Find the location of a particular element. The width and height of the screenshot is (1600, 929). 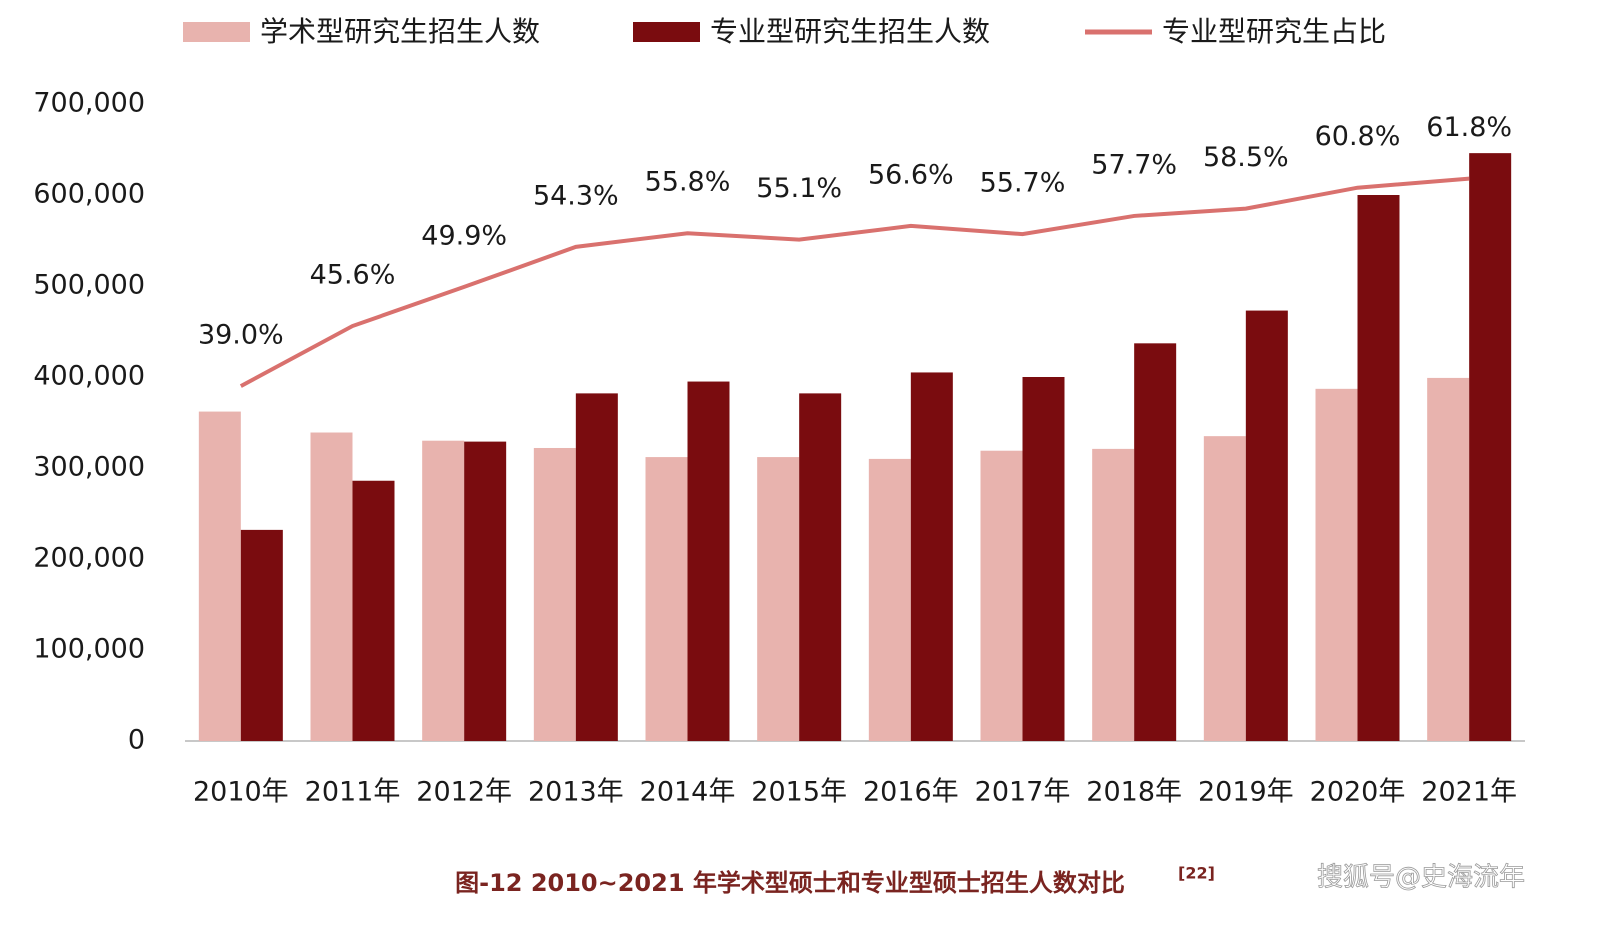

x-tick-label: 2012年 is located at coordinates (464, 792).